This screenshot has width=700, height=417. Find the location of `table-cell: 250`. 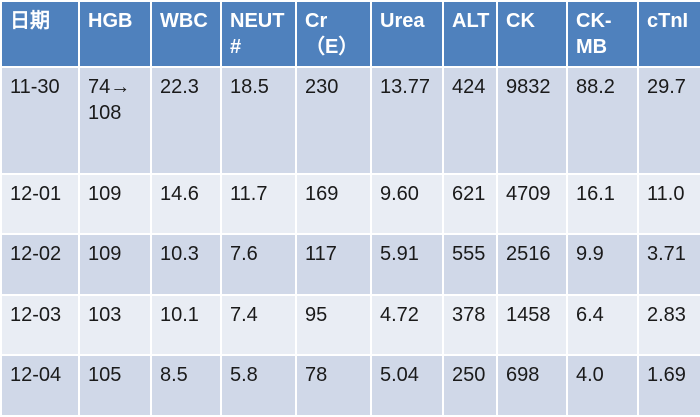

table-cell: 250 is located at coordinates (470, 385).